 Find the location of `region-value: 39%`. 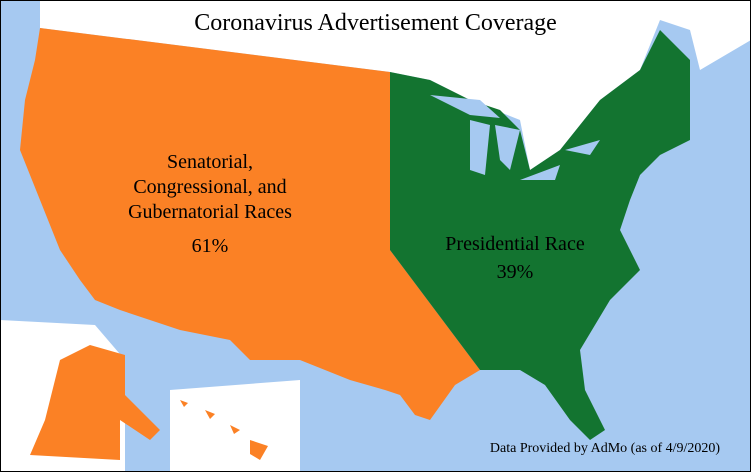

region-value: 39% is located at coordinates (515, 272).